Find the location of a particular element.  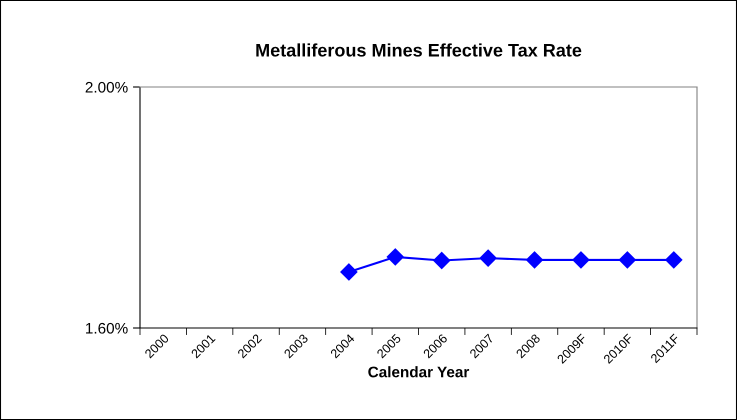

y-tick-label: 1.60% is located at coordinates (107, 328).